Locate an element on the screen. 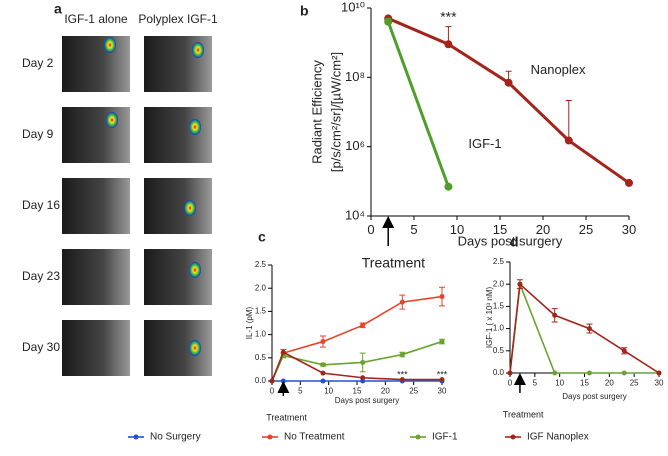 This screenshot has width=668, height=456. error-bar is located at coordinates (568, 120).